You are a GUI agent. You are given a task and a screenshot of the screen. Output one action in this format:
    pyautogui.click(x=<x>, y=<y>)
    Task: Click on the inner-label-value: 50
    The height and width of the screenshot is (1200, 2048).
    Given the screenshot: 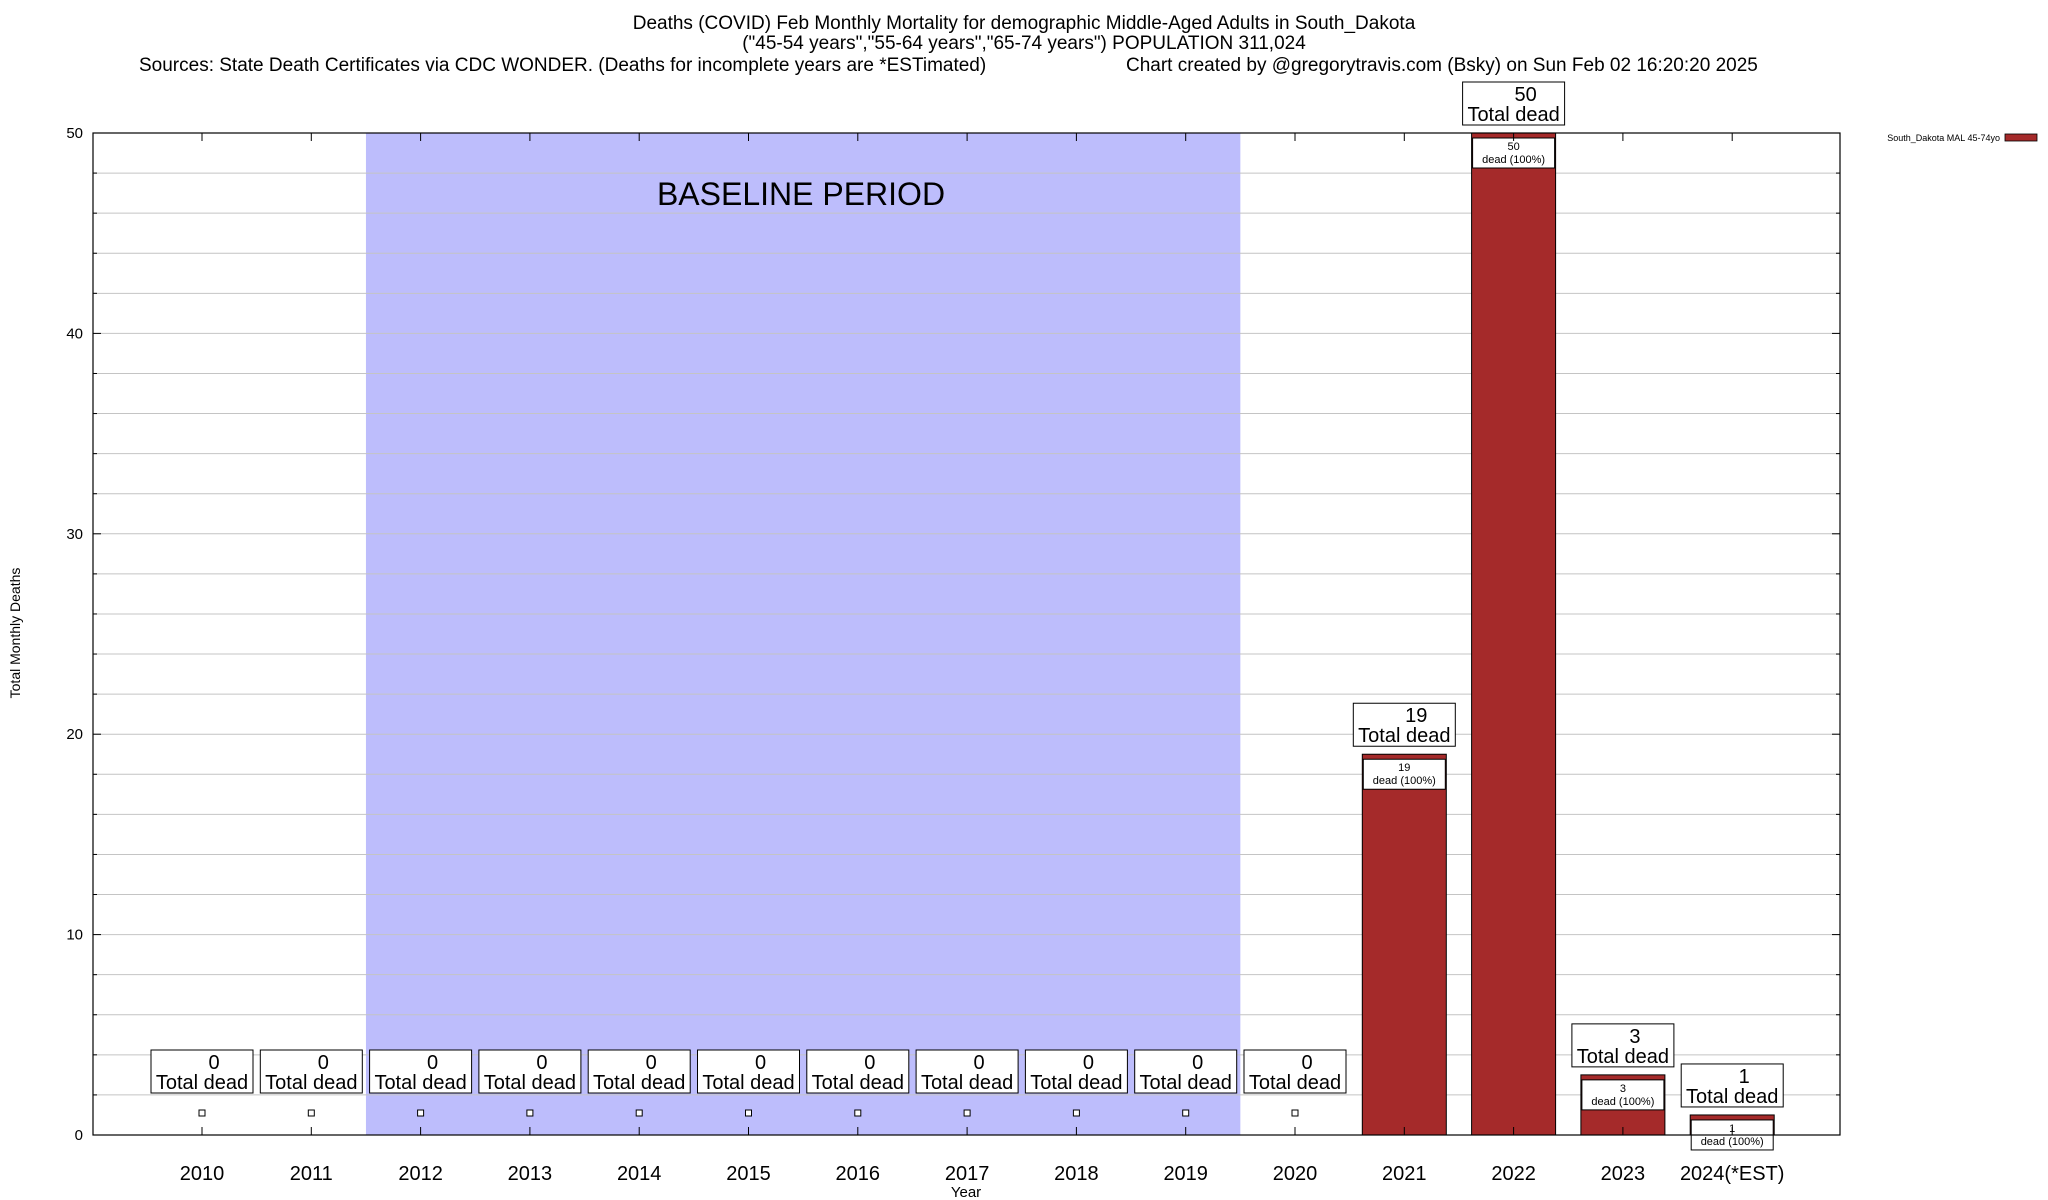 What is the action you would take?
    pyautogui.click(x=1513, y=147)
    